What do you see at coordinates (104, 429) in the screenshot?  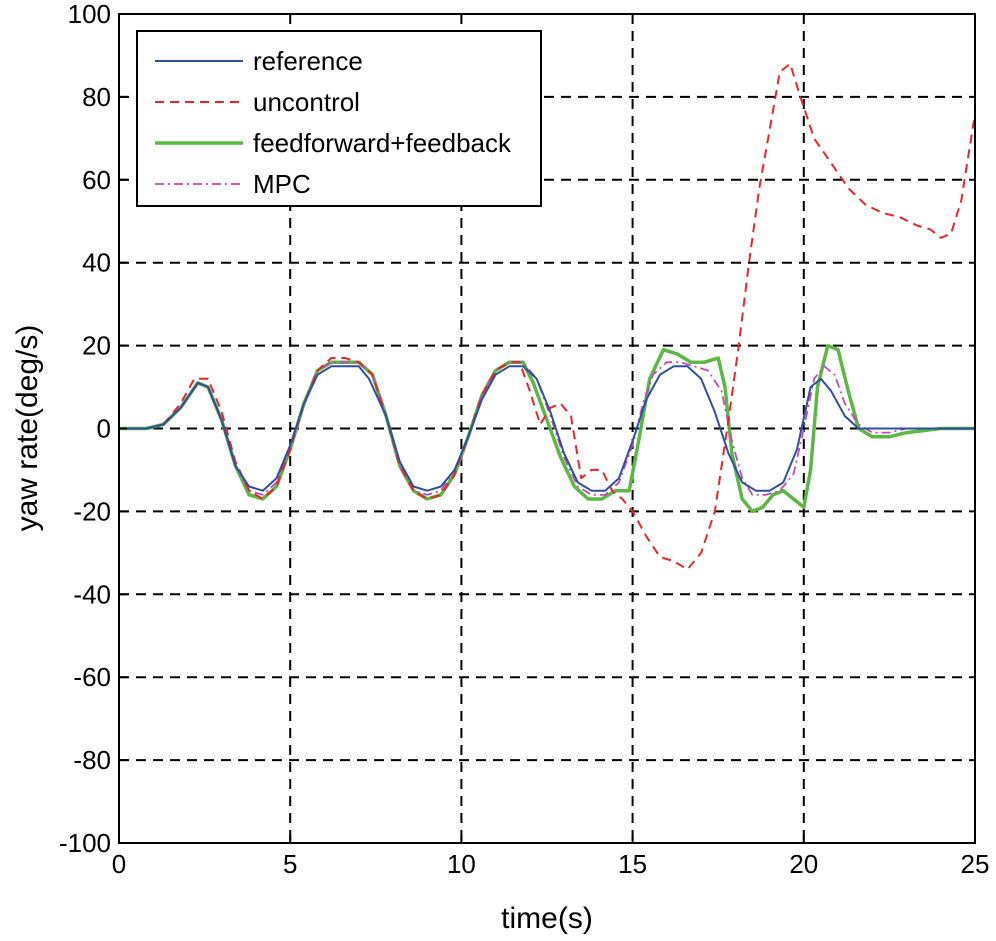 I see `y-tick-label: 0` at bounding box center [104, 429].